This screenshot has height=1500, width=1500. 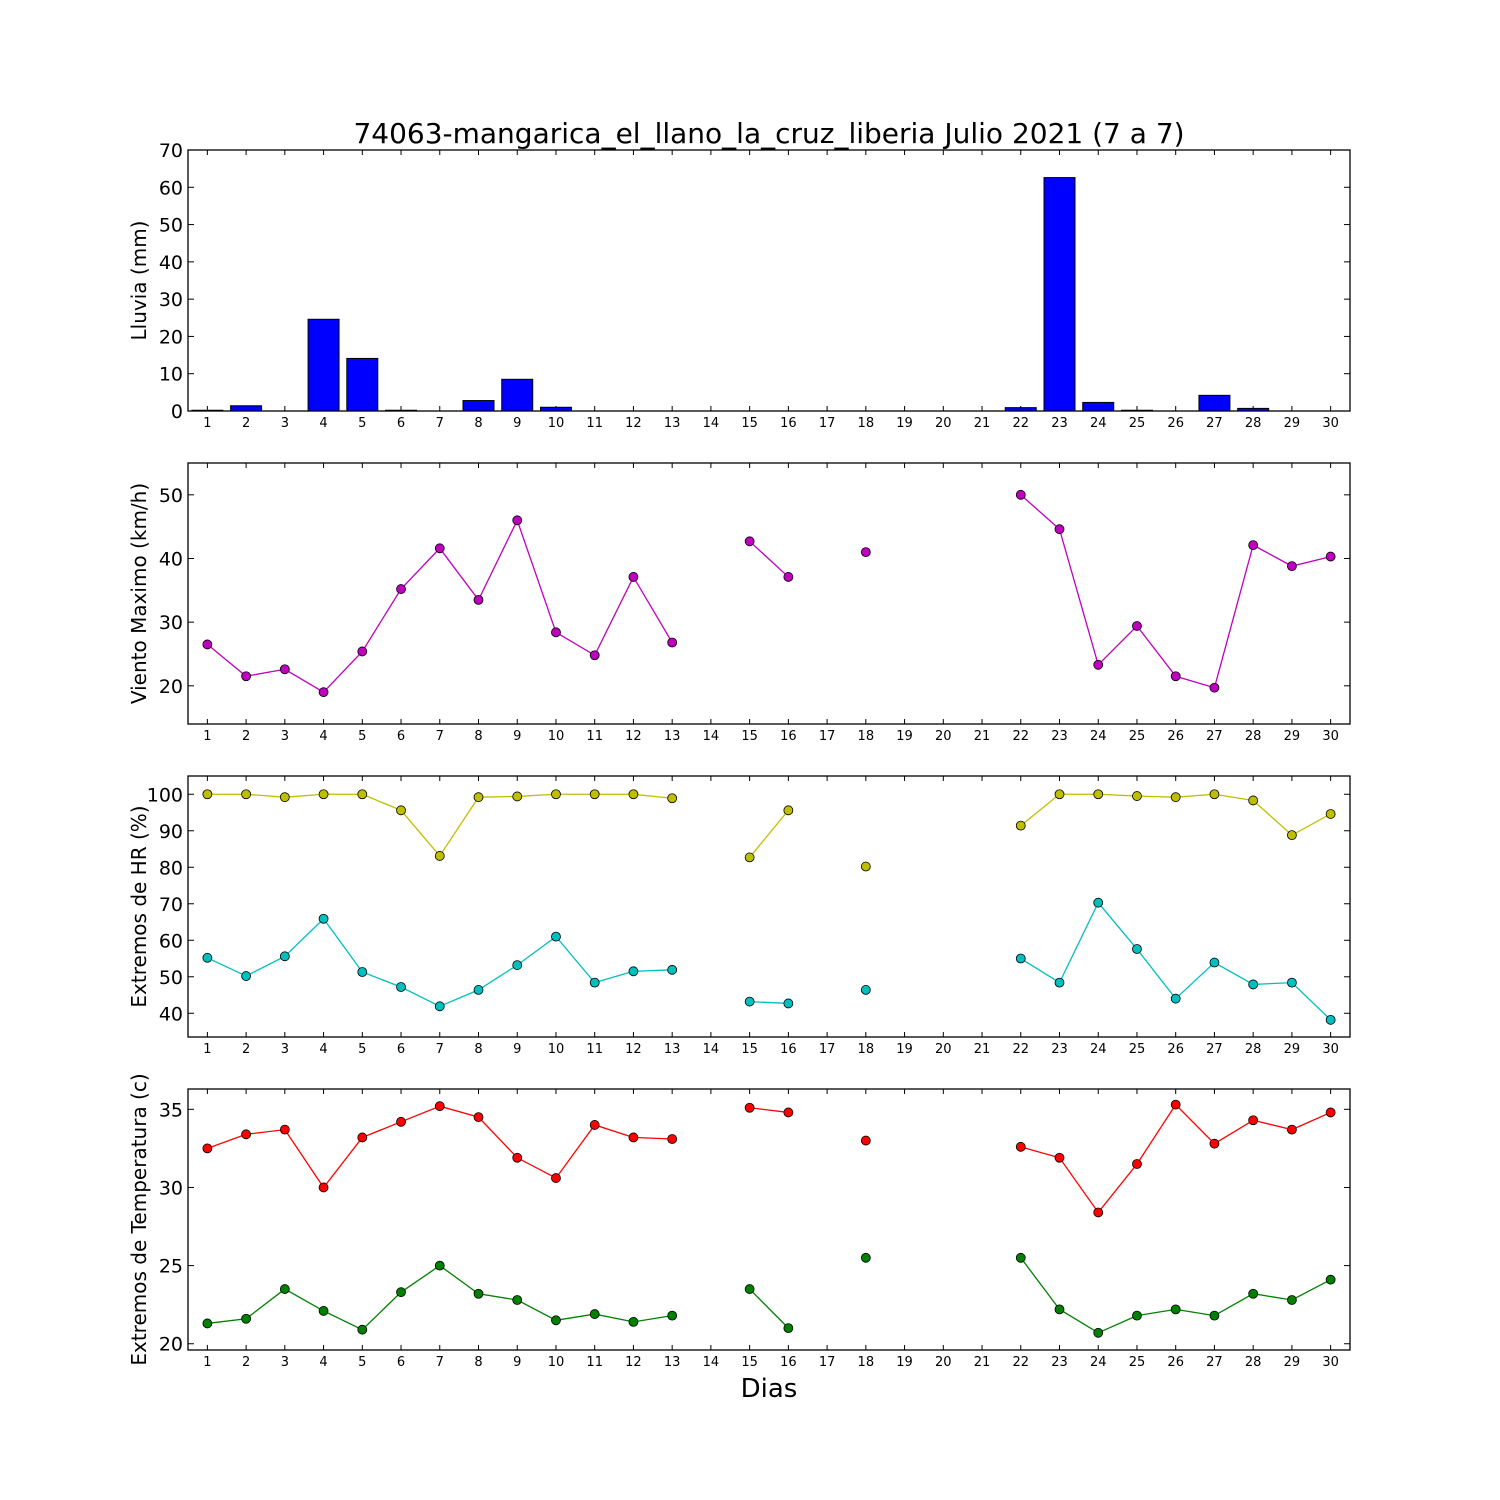 What do you see at coordinates (171, 496) in the screenshot?
I see `y-tick-label-viento: 50` at bounding box center [171, 496].